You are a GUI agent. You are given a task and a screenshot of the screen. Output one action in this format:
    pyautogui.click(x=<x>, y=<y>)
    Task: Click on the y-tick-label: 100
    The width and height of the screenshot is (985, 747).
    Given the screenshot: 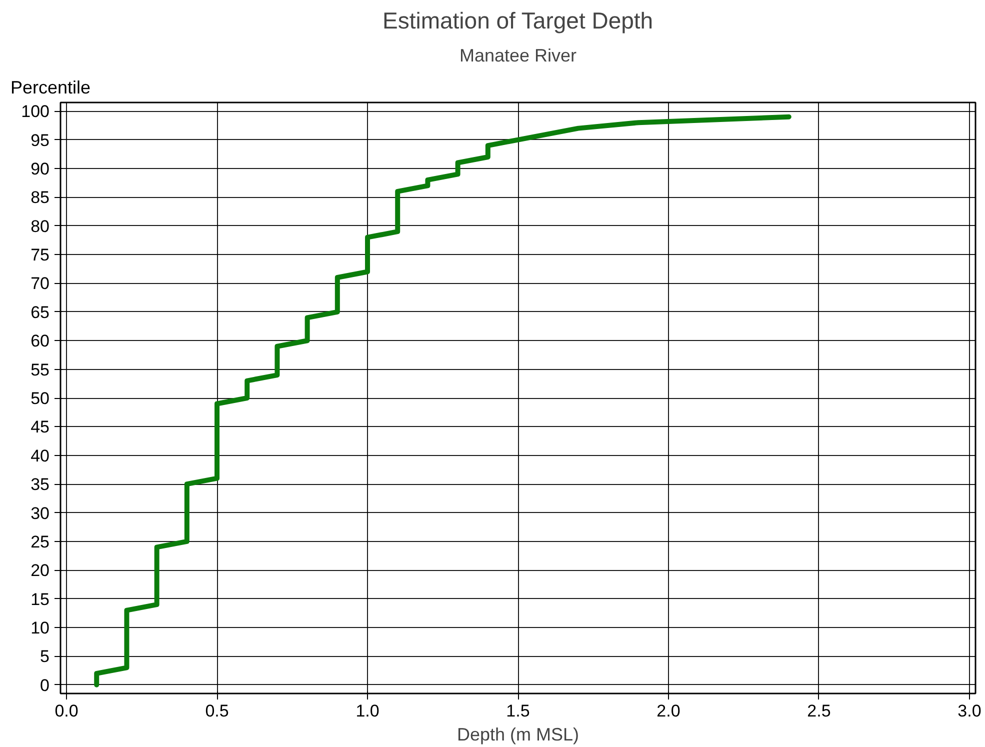 What is the action you would take?
    pyautogui.click(x=35, y=112)
    